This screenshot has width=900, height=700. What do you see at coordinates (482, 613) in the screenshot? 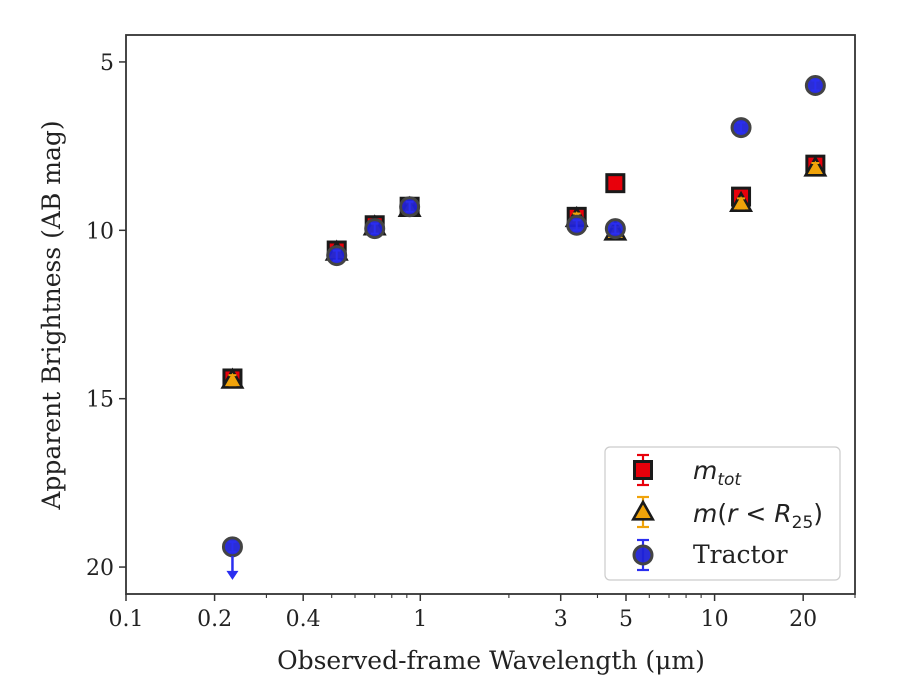
I see `x-axis: 0.1 0.2 0.4 1 3 5 10 20` at bounding box center [482, 613].